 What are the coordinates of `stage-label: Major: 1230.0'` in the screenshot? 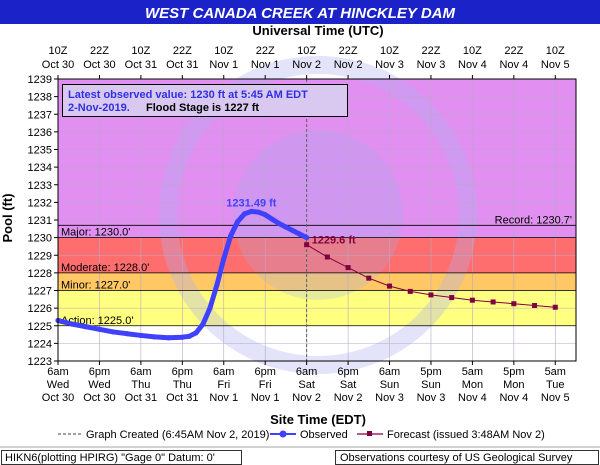 It's located at (95, 233).